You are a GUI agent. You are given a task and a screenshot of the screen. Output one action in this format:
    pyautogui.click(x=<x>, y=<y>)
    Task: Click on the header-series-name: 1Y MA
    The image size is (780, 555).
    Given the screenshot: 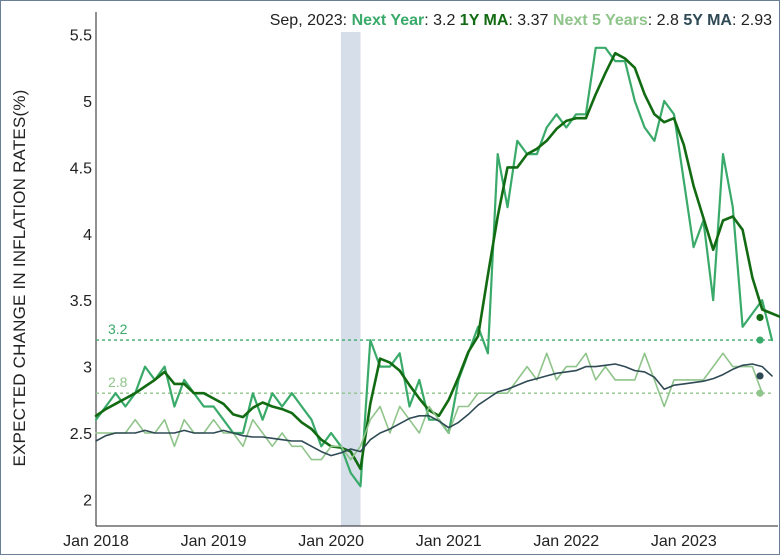 What is the action you would take?
    pyautogui.click(x=484, y=20)
    